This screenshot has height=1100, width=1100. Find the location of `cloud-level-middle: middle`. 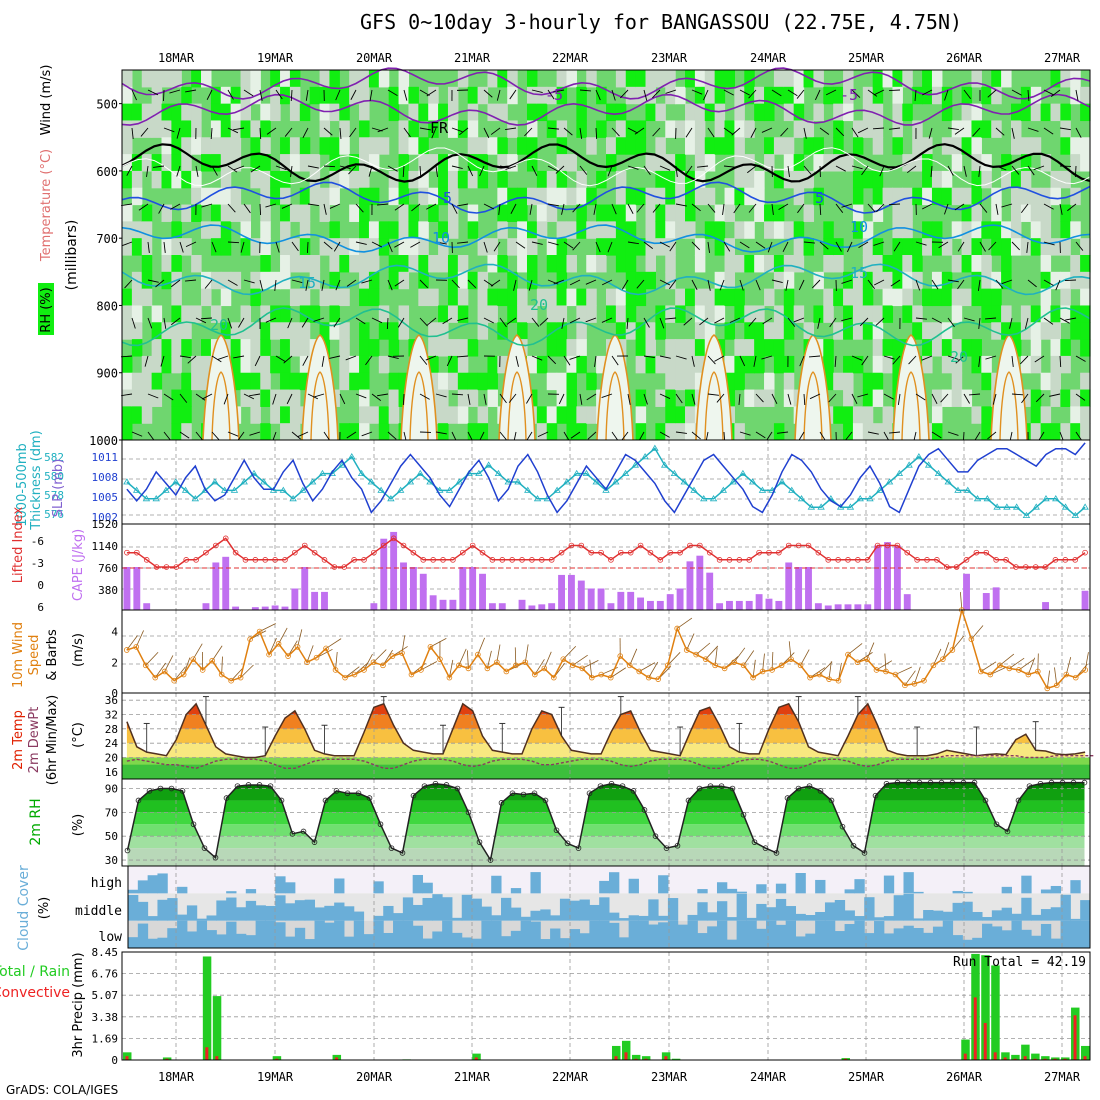

cloud-level-middle: middle is located at coordinates (98, 911).